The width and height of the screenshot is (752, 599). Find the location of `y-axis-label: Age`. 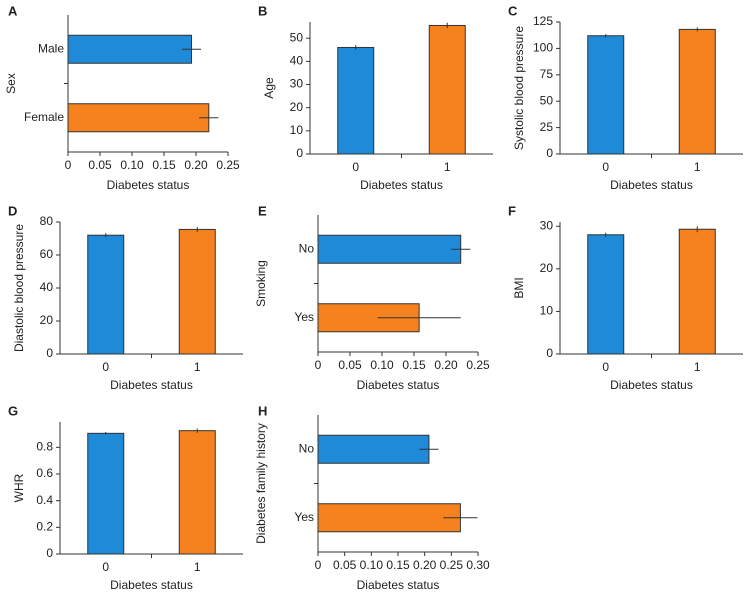

y-axis-label: Age is located at coordinates (269, 88).